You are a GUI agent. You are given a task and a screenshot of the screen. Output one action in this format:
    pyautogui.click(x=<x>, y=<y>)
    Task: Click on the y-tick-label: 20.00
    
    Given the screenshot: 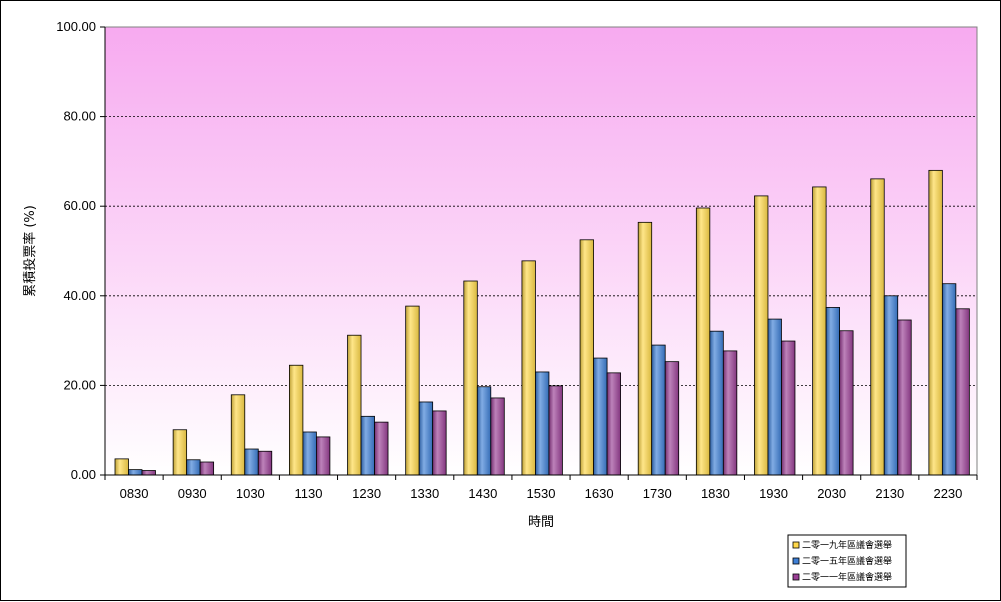 What is the action you would take?
    pyautogui.click(x=79, y=384)
    